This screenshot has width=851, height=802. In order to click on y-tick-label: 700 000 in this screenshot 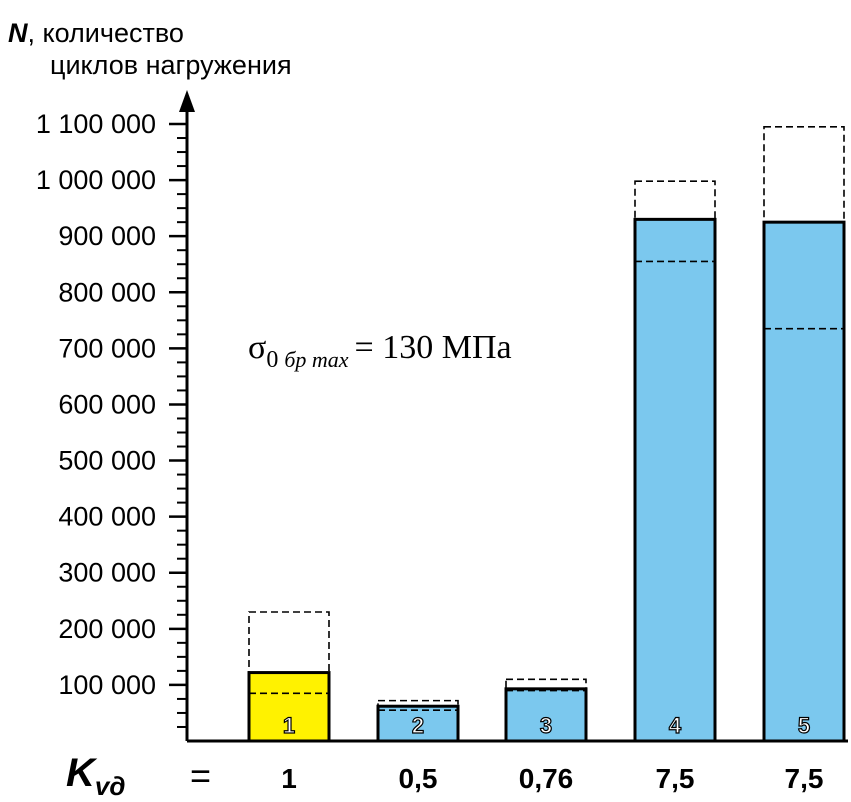, I will do `click(107, 348)`.